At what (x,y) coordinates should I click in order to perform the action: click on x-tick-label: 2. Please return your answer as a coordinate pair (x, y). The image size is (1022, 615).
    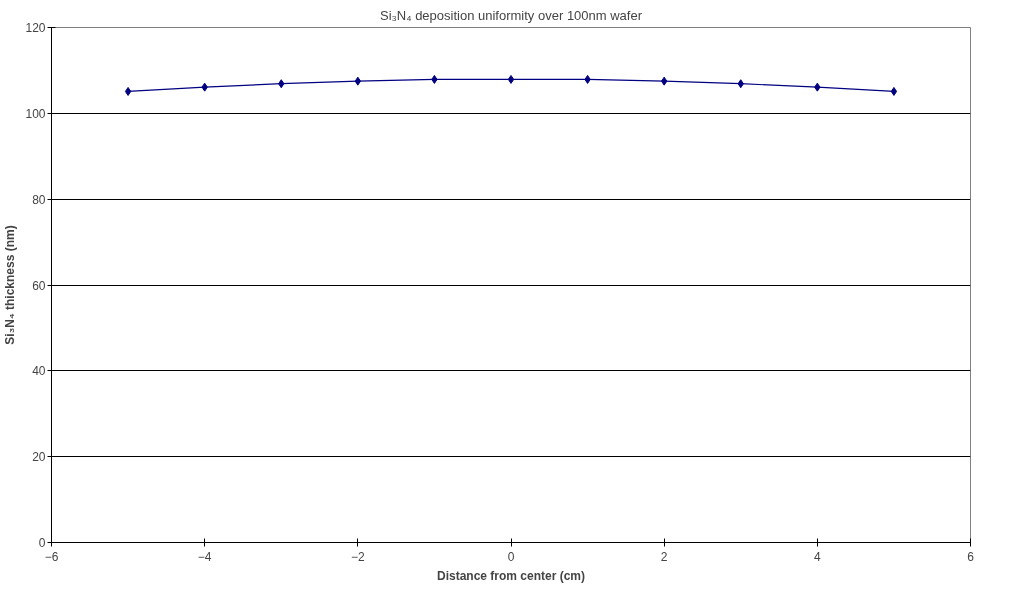
    Looking at the image, I should click on (664, 556).